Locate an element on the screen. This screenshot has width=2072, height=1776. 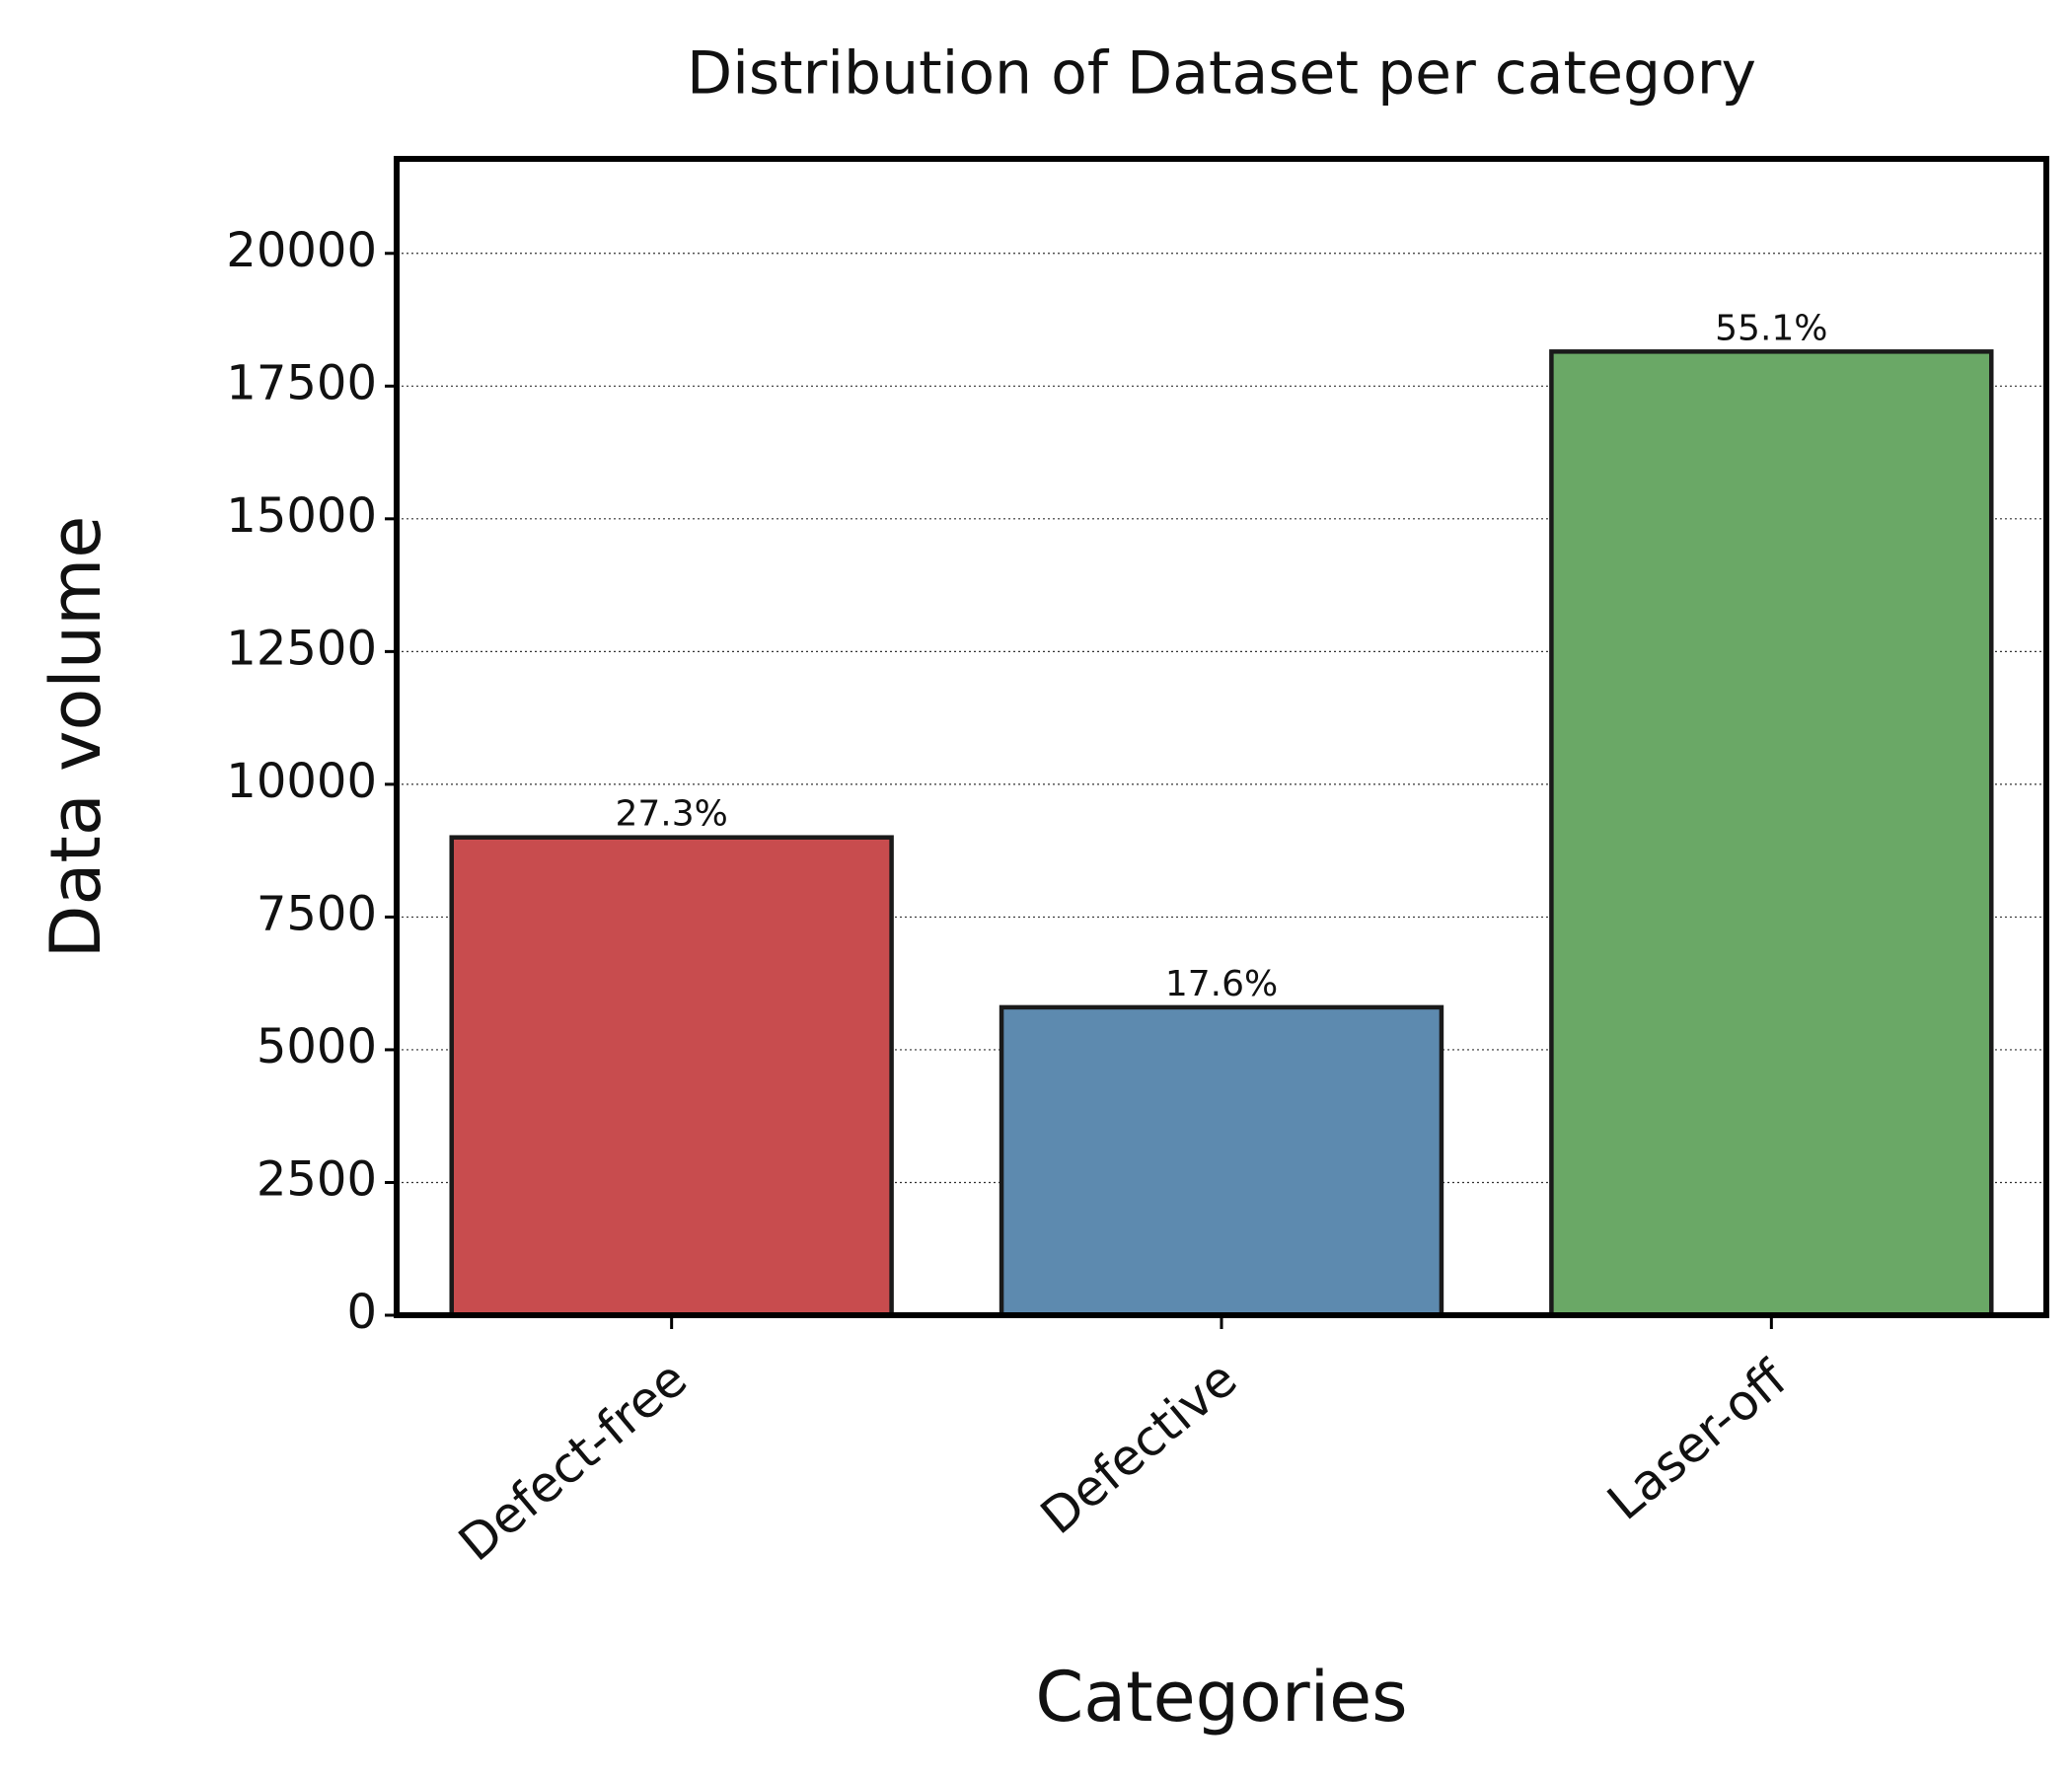
y-axis-label: Data volume is located at coordinates (76, 737).